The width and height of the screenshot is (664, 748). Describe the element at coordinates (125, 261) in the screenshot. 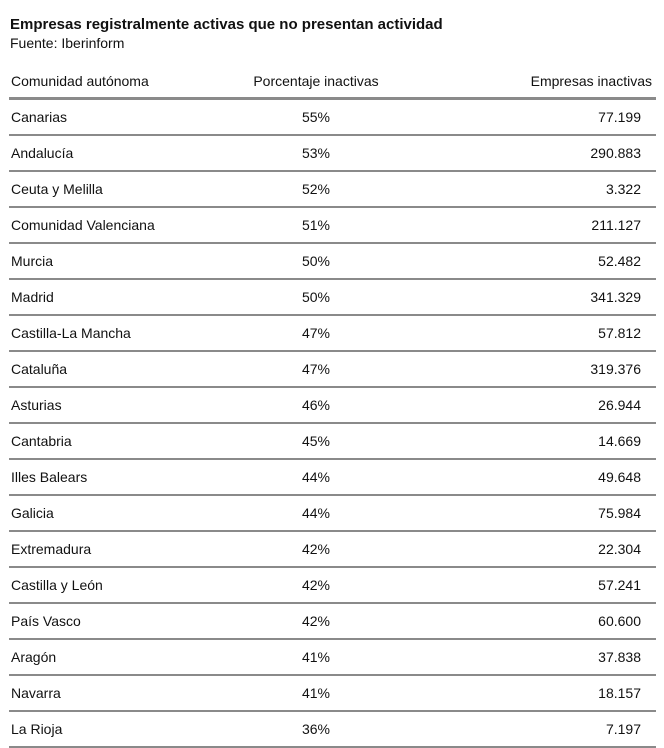

I see `region-cell: Murcia` at that location.